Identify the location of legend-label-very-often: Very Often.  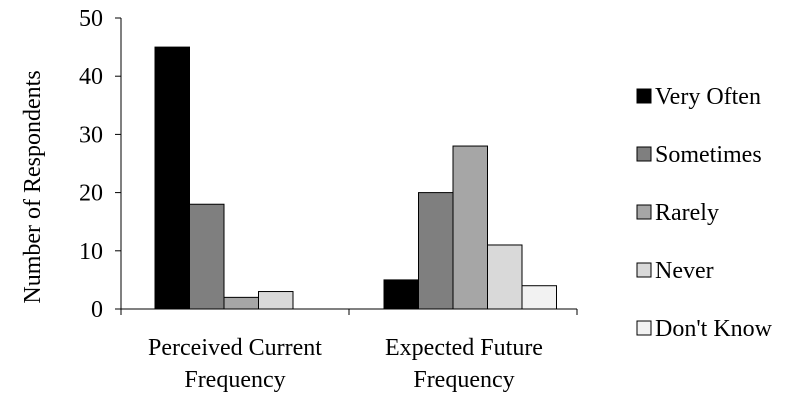
(708, 97).